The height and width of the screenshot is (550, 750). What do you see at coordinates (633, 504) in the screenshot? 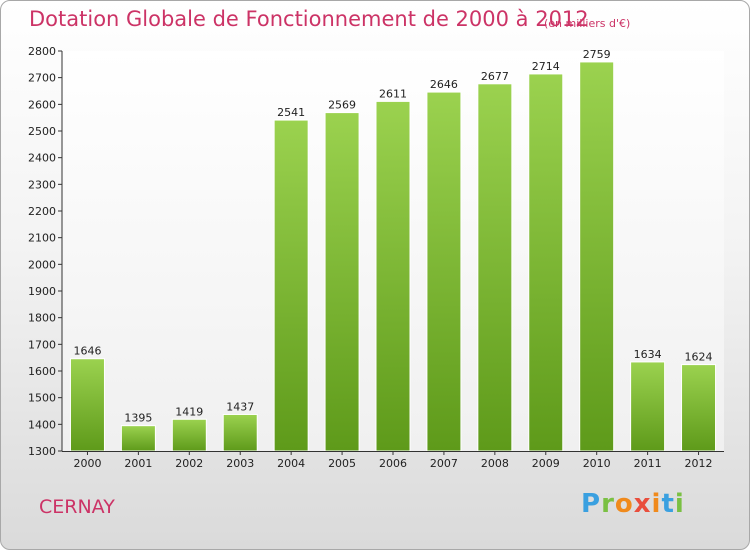
I see `proxiti-logo: Proxiti` at bounding box center [633, 504].